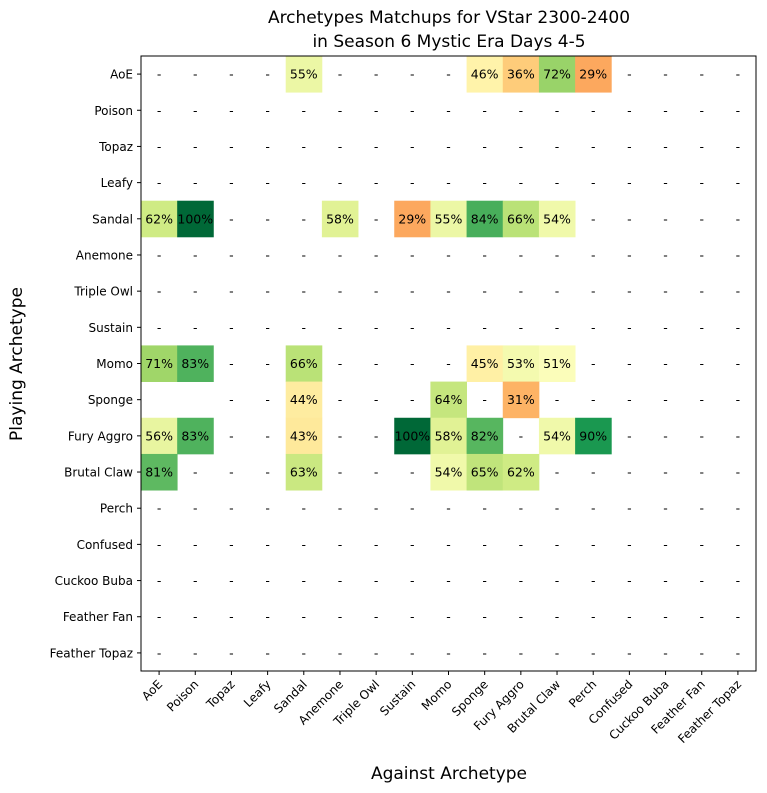 The image size is (767, 793). Describe the element at coordinates (304, 74) in the screenshot. I see `cell-value-label: 55%` at that location.